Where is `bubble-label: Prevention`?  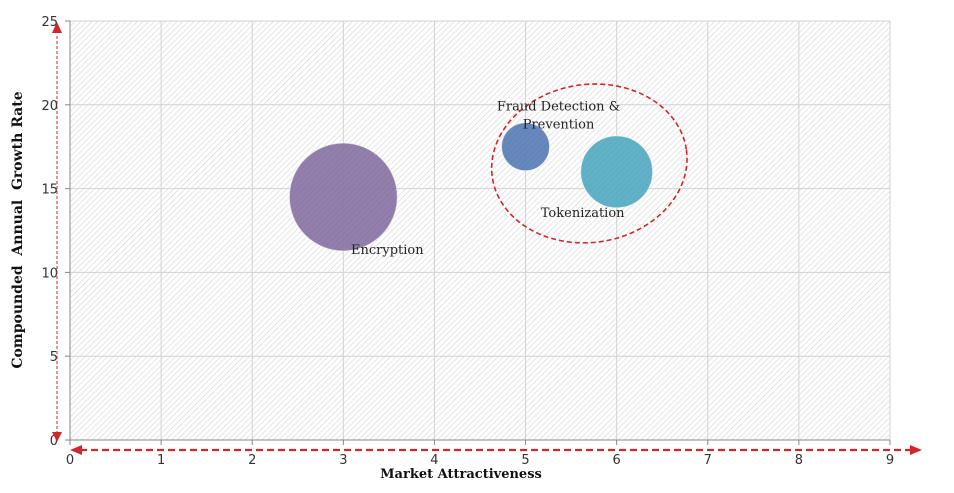
bubble-label: Prevention is located at coordinates (559, 125).